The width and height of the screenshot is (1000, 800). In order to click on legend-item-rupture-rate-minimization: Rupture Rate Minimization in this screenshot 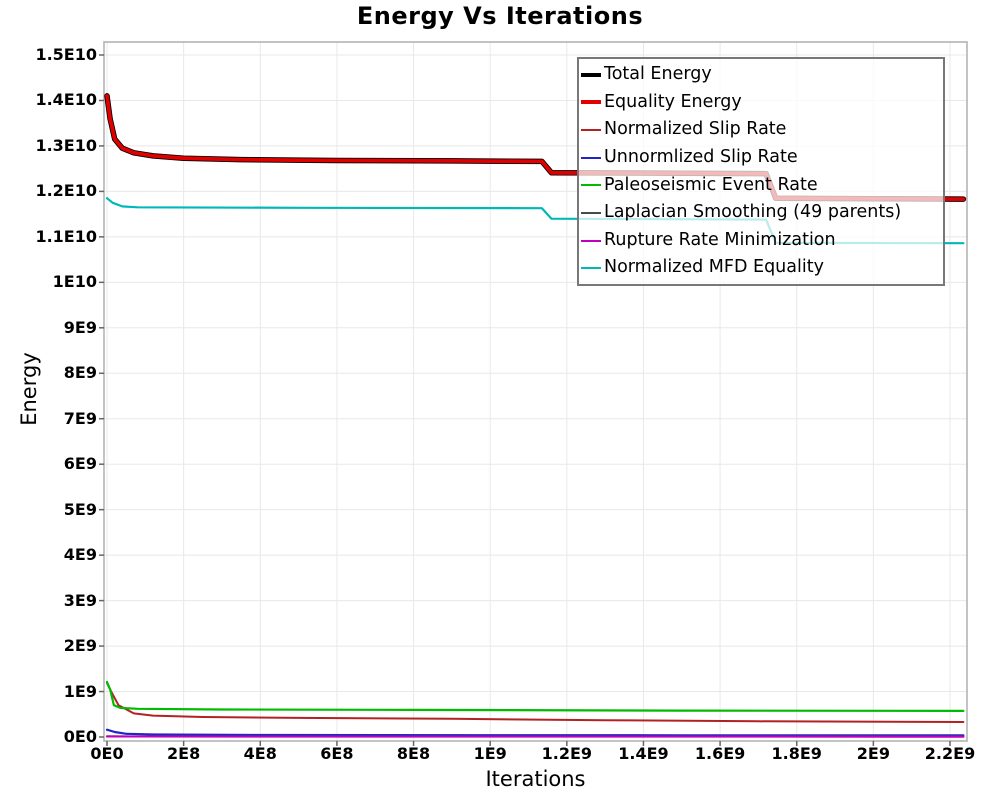, I will do `click(762, 241)`.